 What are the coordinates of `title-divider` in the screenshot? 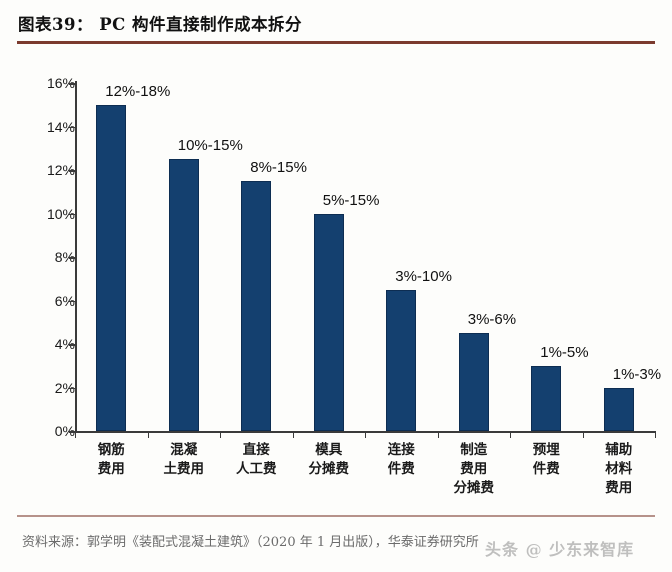 It's located at (336, 42).